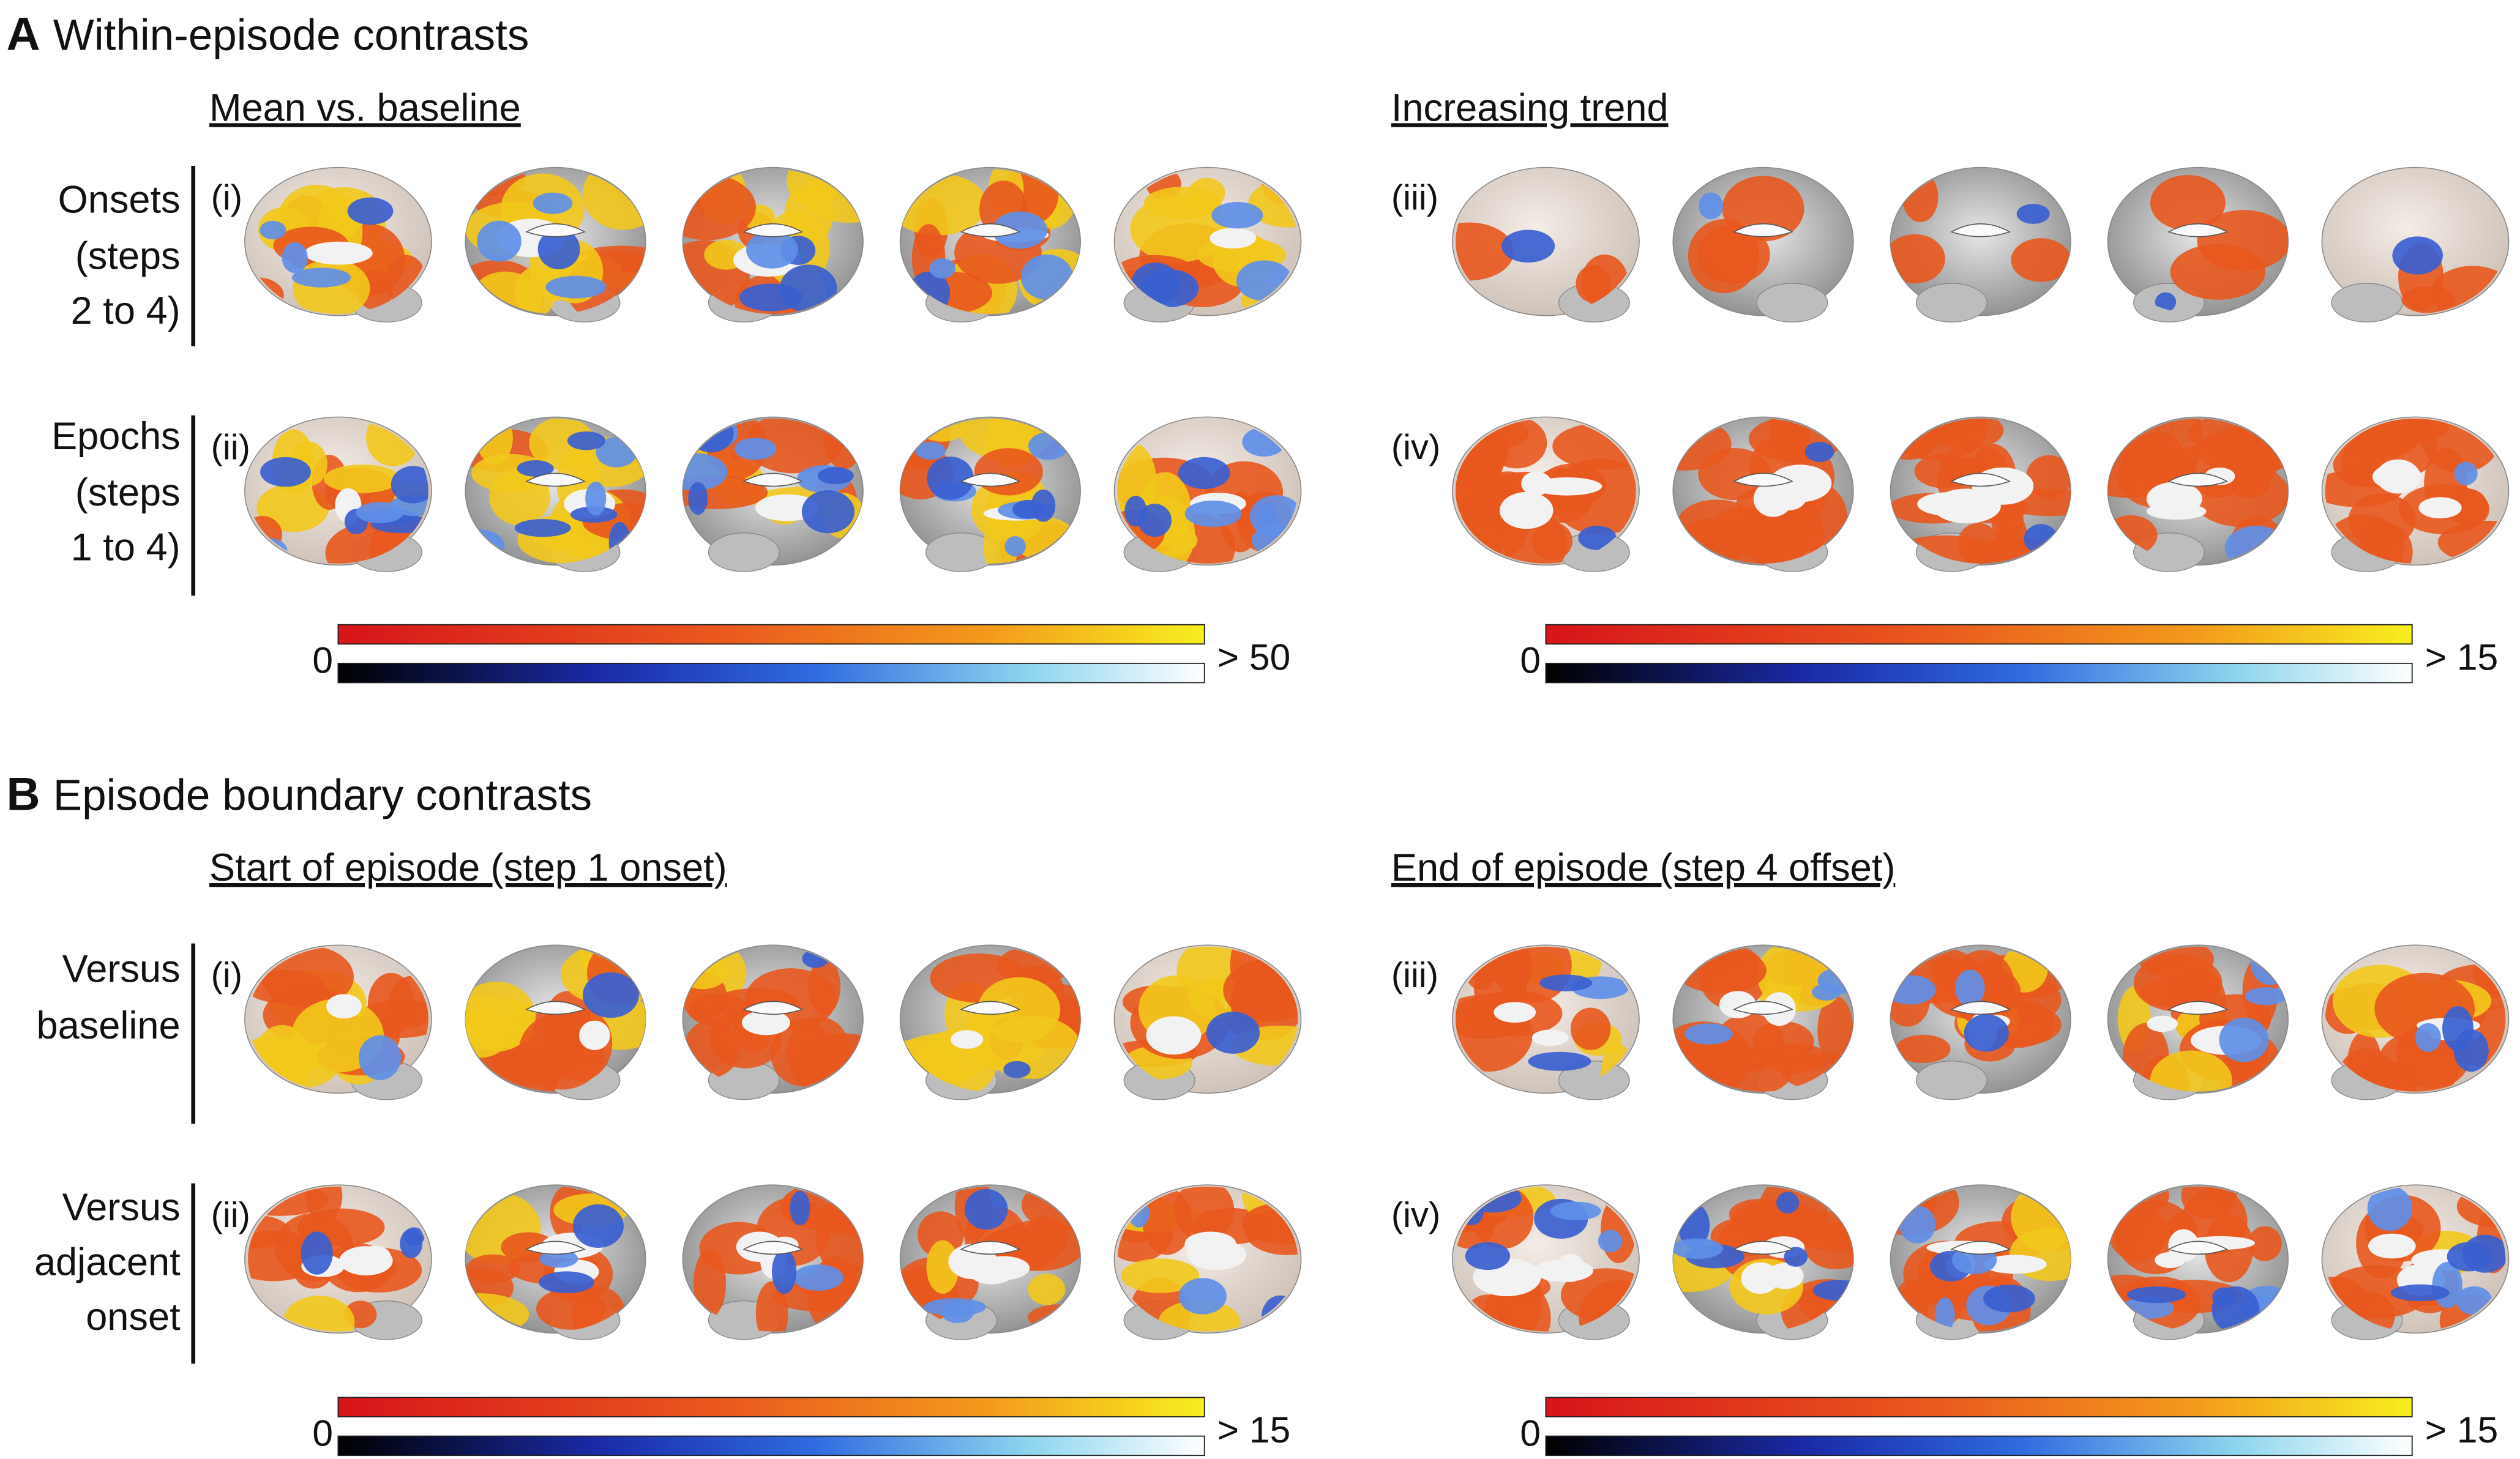  Describe the element at coordinates (108, 1025) in the screenshot. I see `row-label: baseline` at that location.